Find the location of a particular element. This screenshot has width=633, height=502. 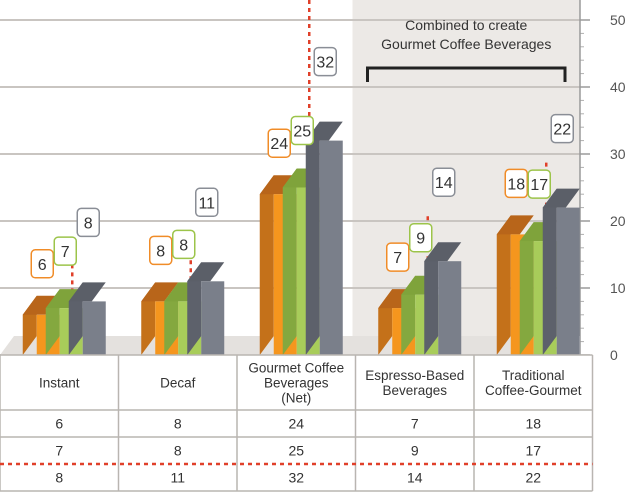

value-label: 25 is located at coordinates (302, 132).